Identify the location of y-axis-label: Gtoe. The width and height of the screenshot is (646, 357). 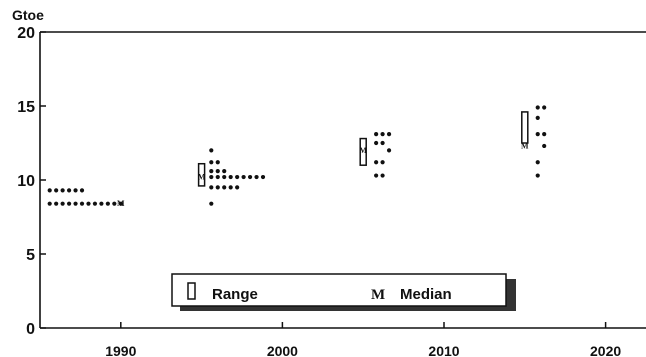
(28, 15).